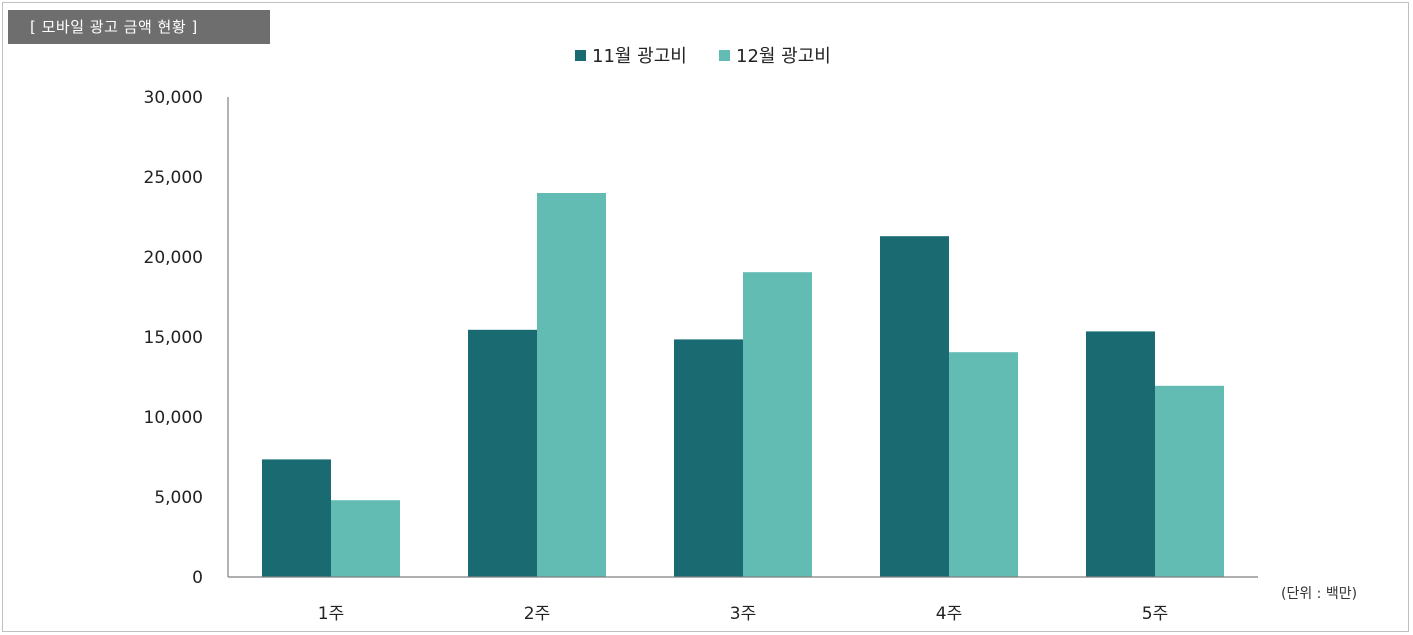  I want to click on y-tick-label: 0, so click(197, 578).